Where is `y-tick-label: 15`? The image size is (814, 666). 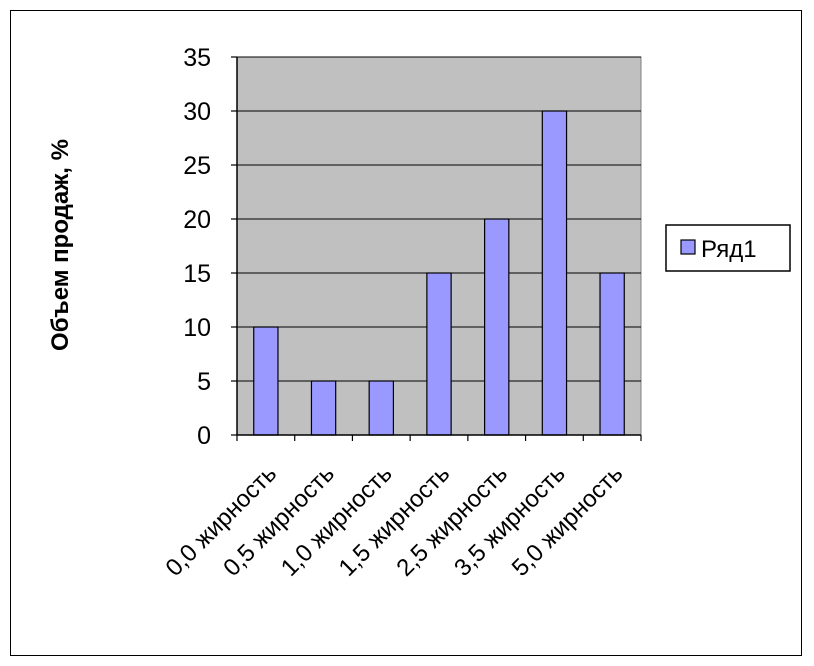
y-tick-label: 15 is located at coordinates (197, 274).